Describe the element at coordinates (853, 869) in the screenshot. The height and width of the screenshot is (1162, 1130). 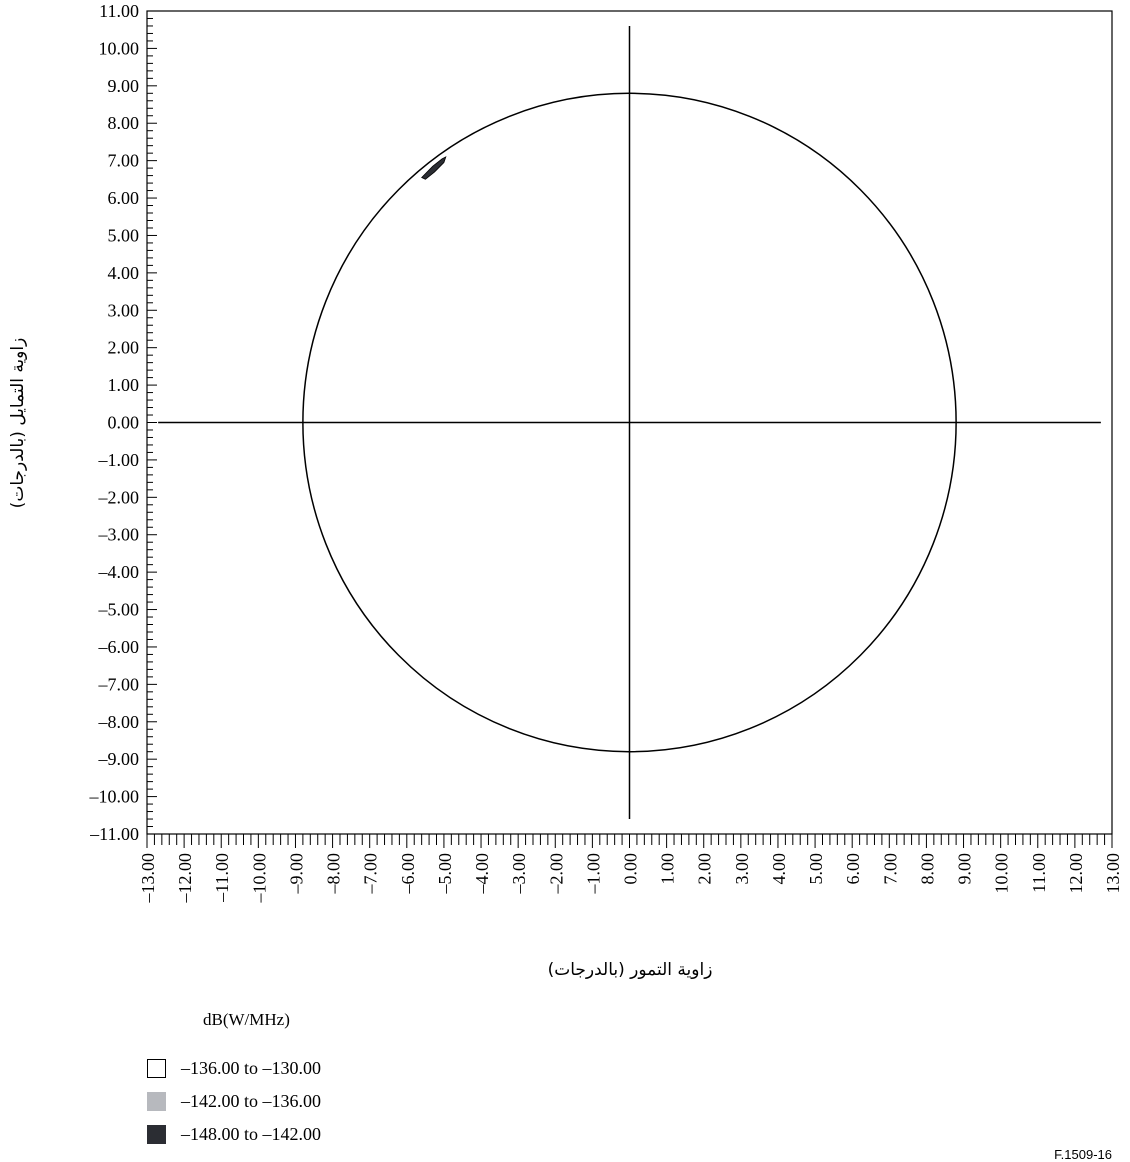
I see `x-tick-label: 6.00` at that location.